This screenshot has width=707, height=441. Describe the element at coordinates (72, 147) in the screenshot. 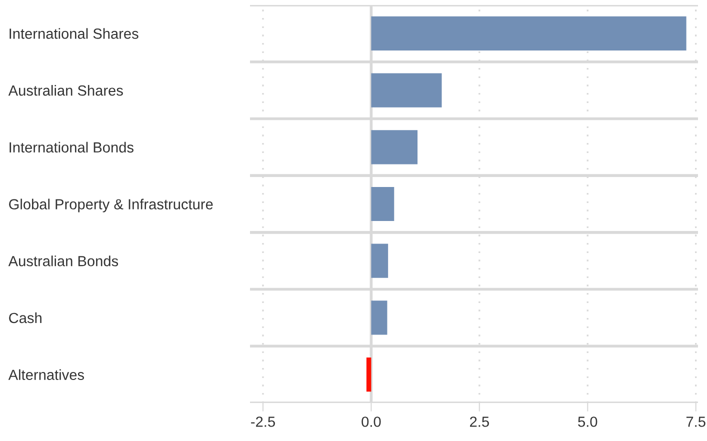

I see `y-tick-label: International Bonds` at that location.